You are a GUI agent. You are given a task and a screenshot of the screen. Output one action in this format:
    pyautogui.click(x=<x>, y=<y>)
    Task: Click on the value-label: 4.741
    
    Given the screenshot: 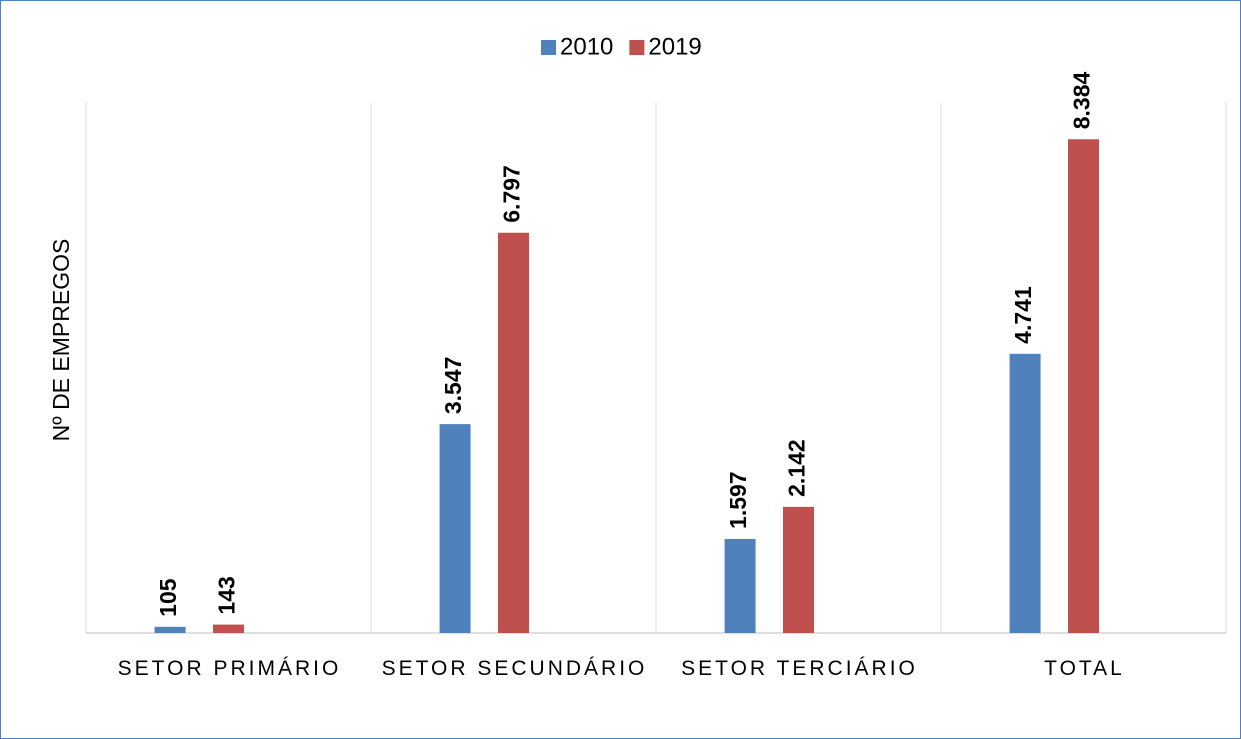 What is the action you would take?
    pyautogui.click(x=1023, y=315)
    